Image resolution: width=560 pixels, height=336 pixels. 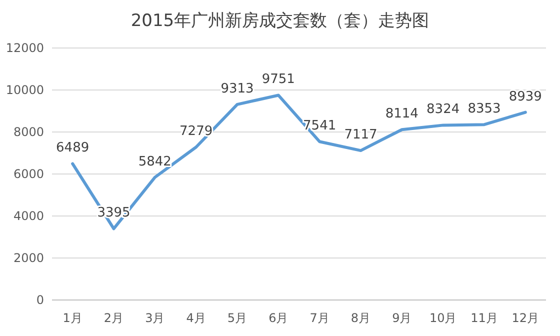 I want to click on y-tick-label: 8000, so click(x=28, y=132).